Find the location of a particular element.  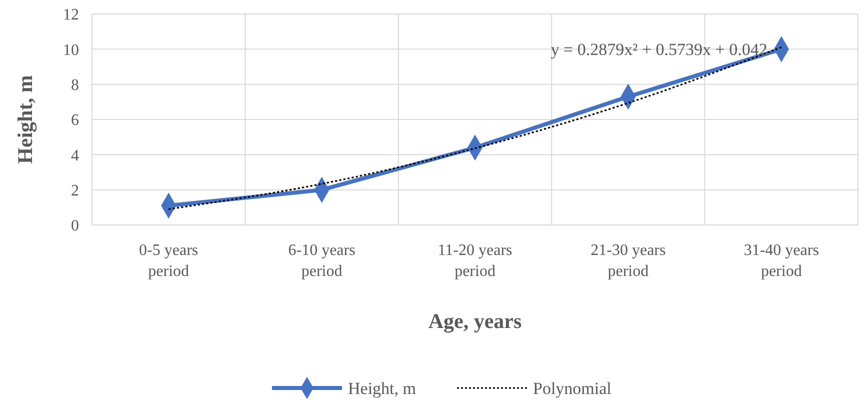

legend-label: Polynomial is located at coordinates (572, 388).